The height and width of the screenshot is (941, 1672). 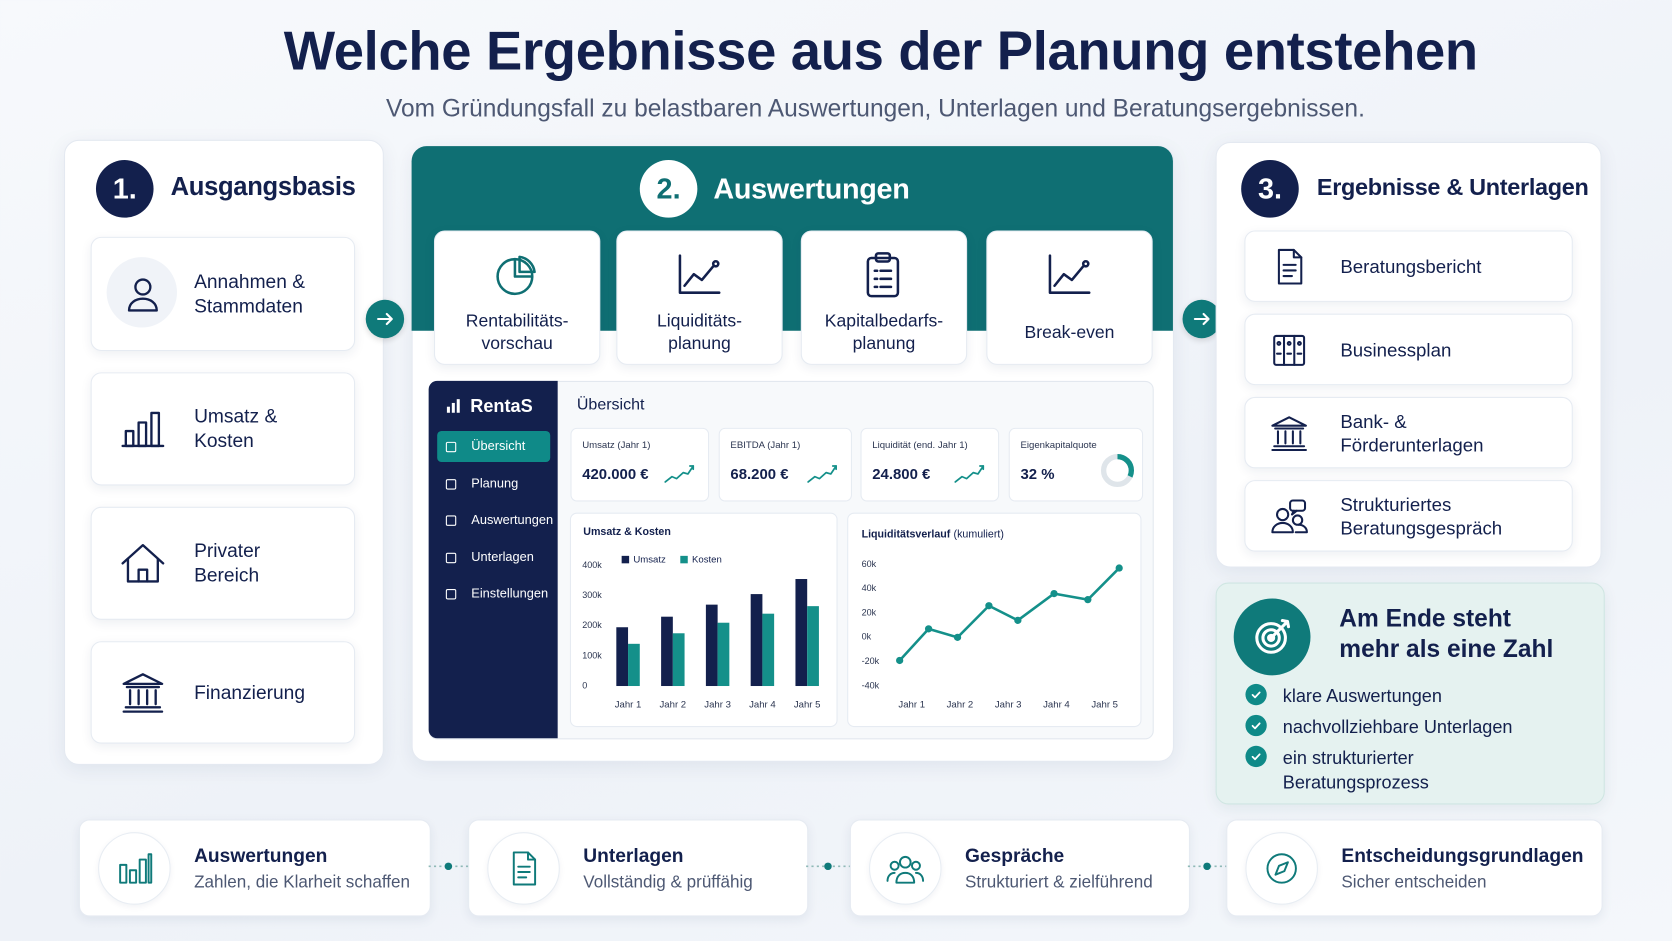 What do you see at coordinates (1411, 432) in the screenshot?
I see `result-label: Bank- & Förderunterlagen` at bounding box center [1411, 432].